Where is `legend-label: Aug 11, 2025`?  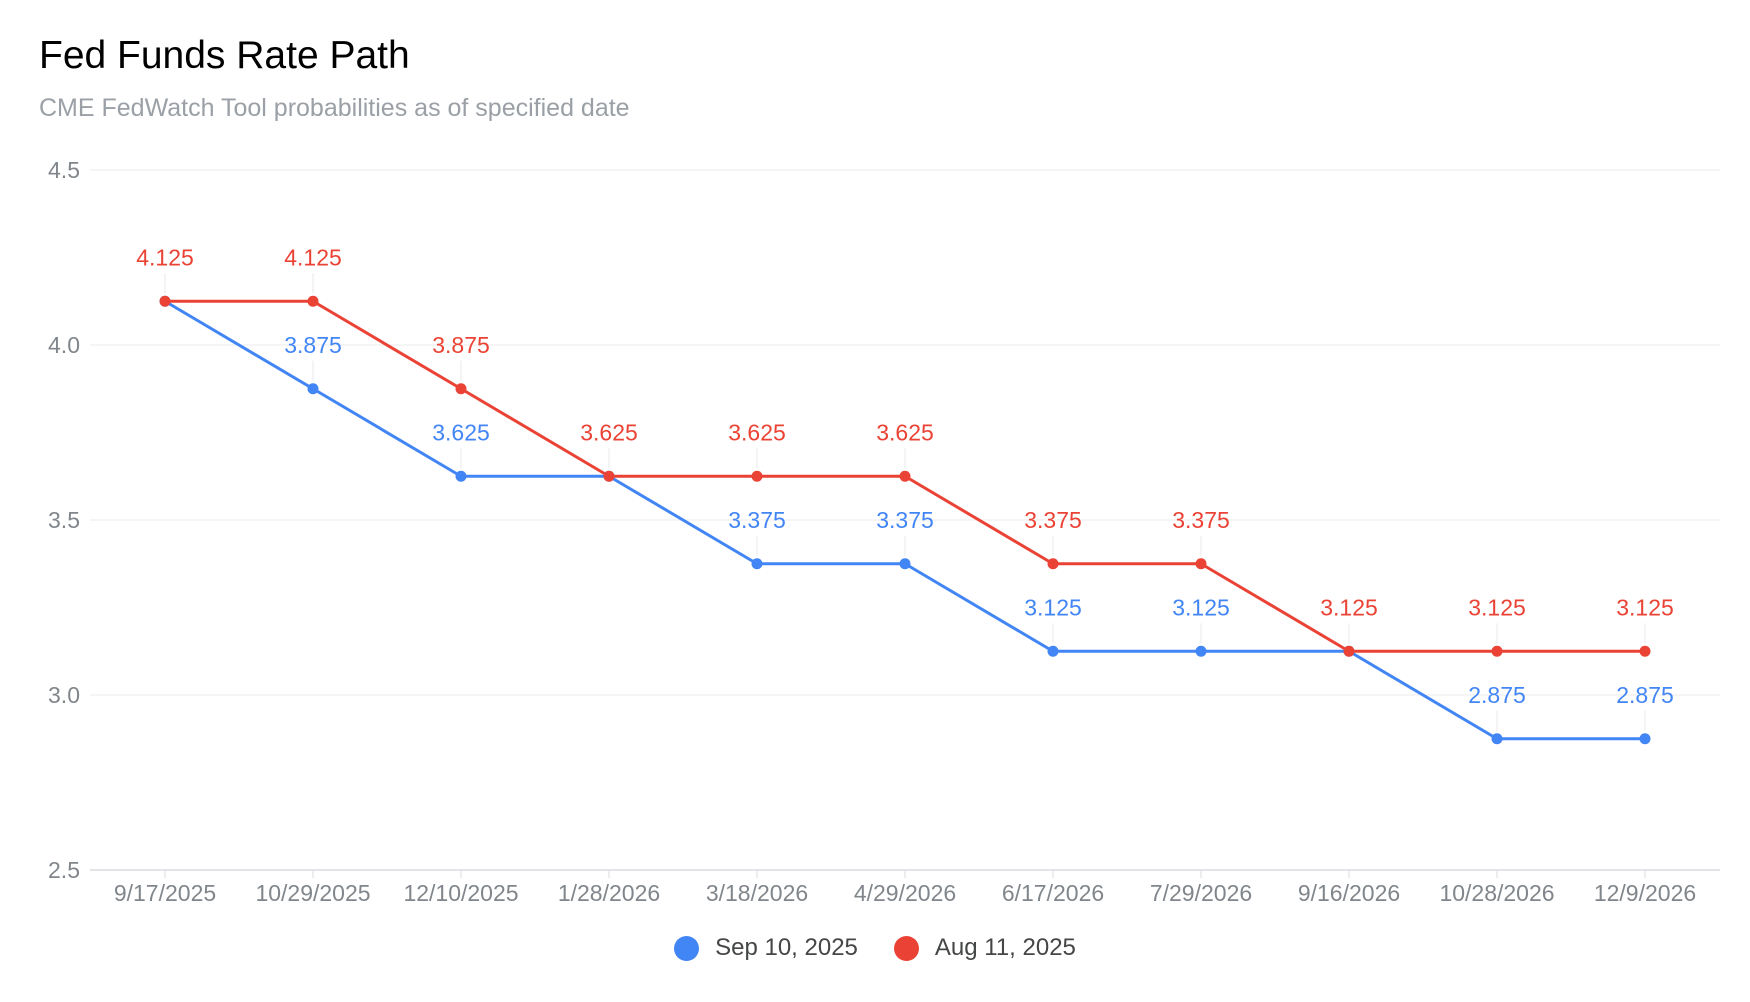 legend-label: Aug 11, 2025 is located at coordinates (1005, 947).